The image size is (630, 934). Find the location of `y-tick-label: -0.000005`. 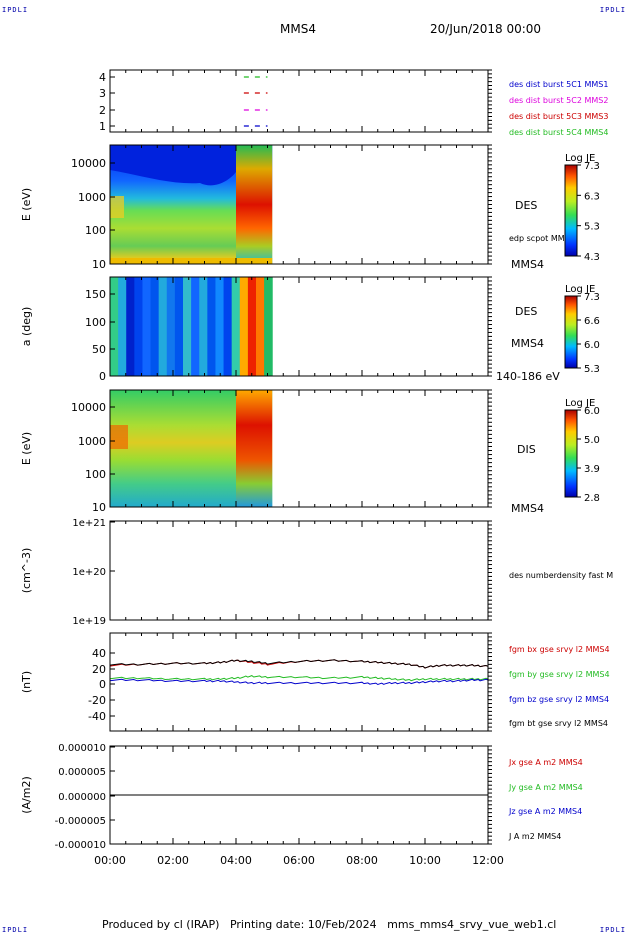

y-tick-label: -0.000005 is located at coordinates (80, 821).